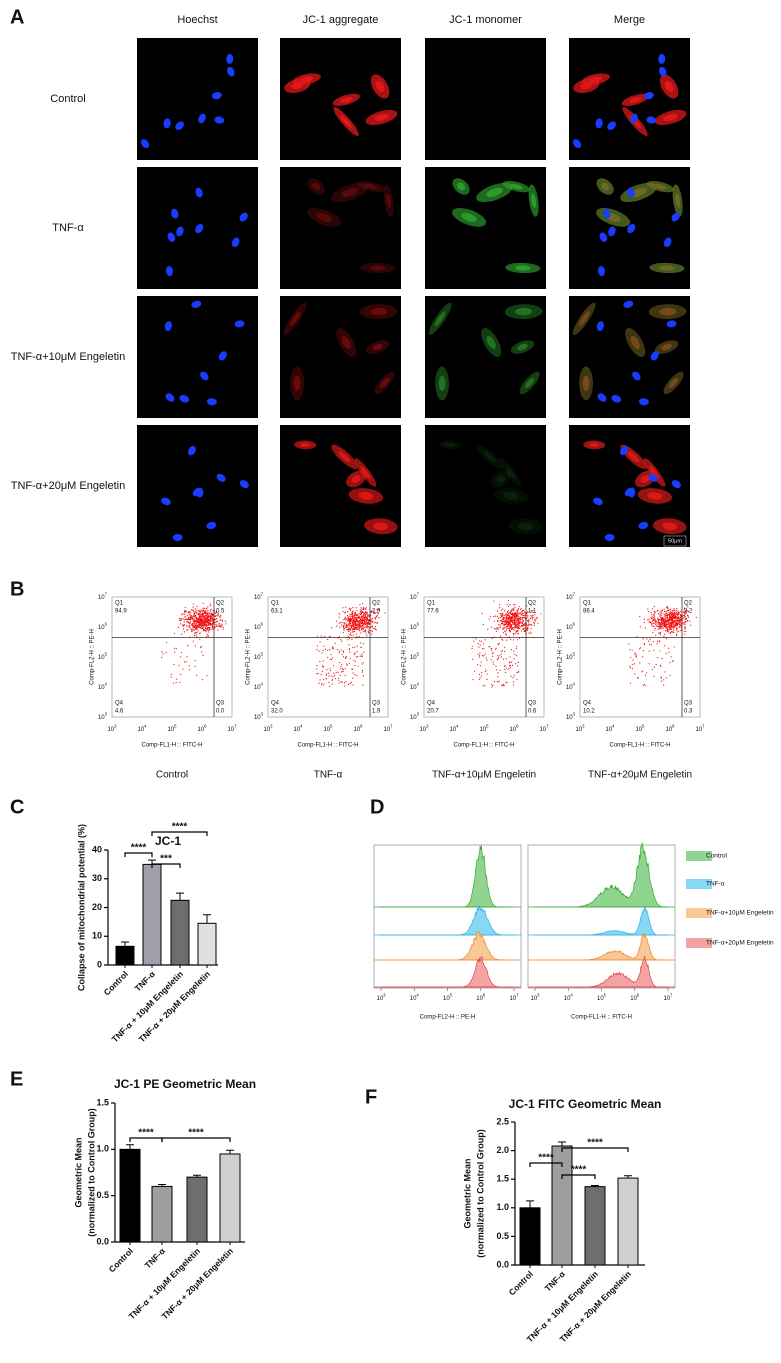  I want to click on y-tick-label: 10⁵, so click(103, 656).